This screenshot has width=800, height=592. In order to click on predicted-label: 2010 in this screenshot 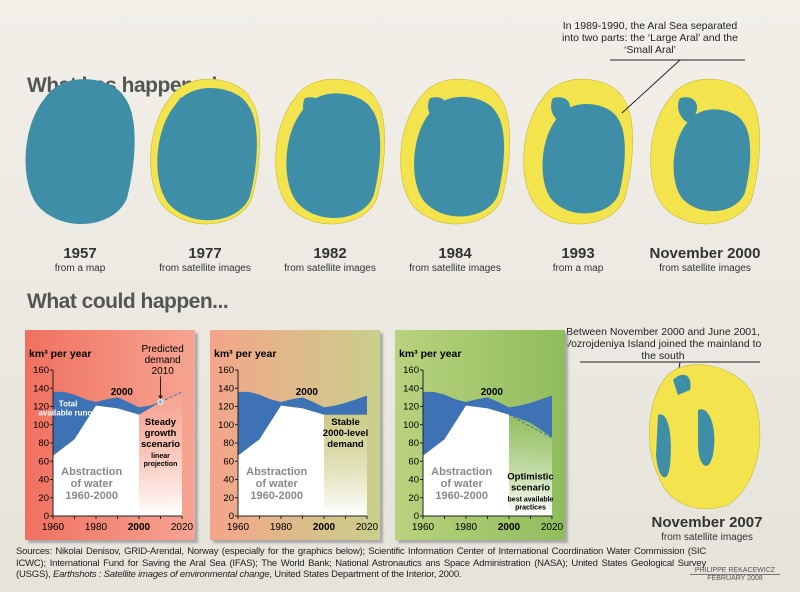, I will do `click(163, 371)`.